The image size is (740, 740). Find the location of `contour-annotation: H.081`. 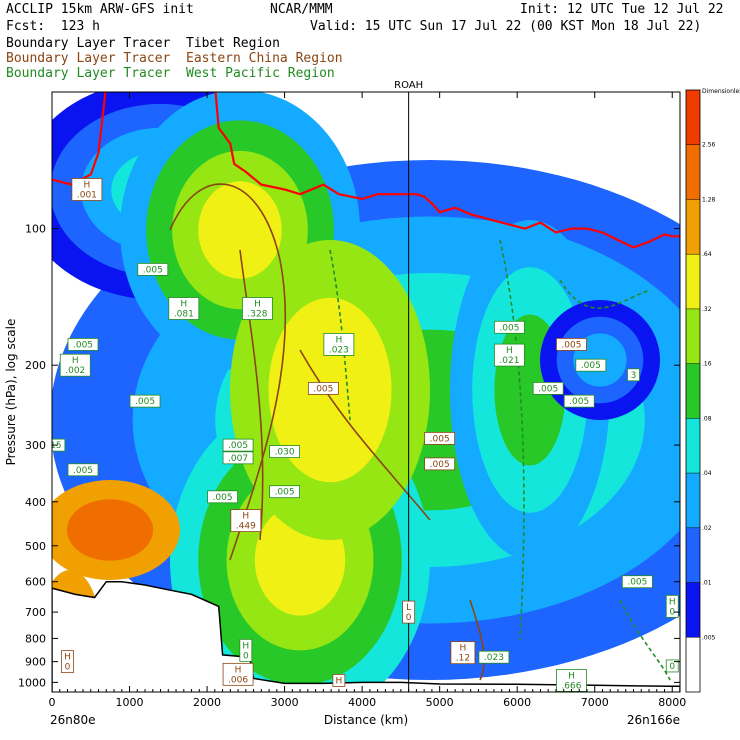

contour-annotation: H.081 is located at coordinates (184, 308).